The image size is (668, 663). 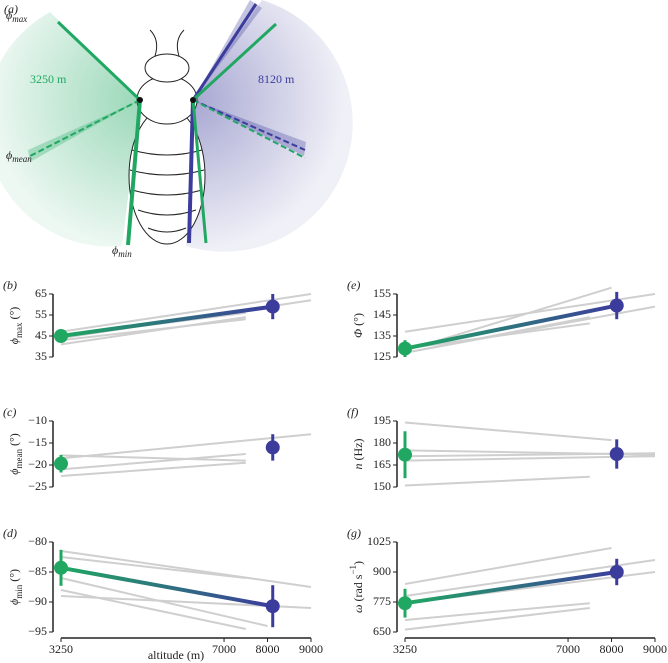 What do you see at coordinates (16, 16) in the screenshot?
I see `phi-max-label: ϕmax` at bounding box center [16, 16].